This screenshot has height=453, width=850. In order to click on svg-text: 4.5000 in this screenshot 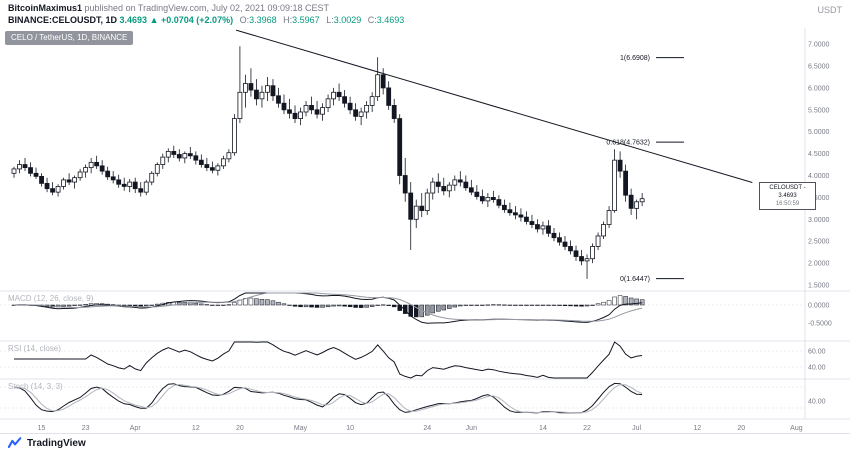, I will do `click(819, 154)`.